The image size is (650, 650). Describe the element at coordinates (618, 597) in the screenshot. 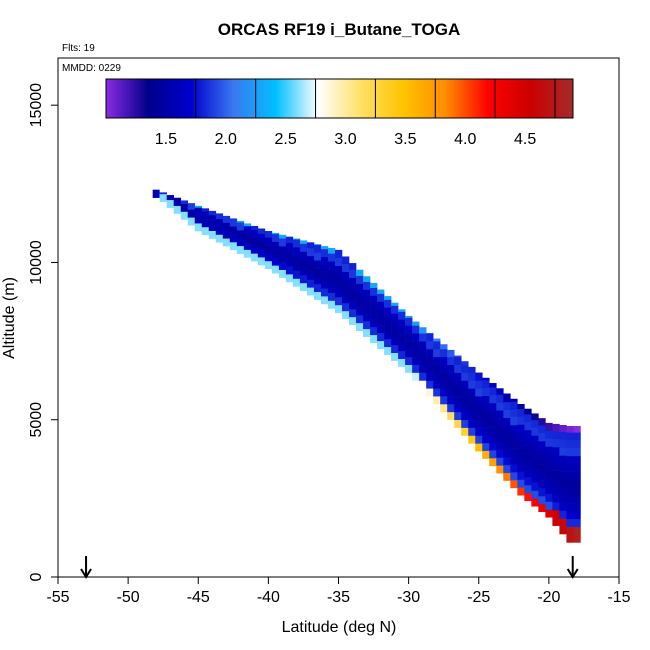

I see `x-tick-label: -15` at that location.